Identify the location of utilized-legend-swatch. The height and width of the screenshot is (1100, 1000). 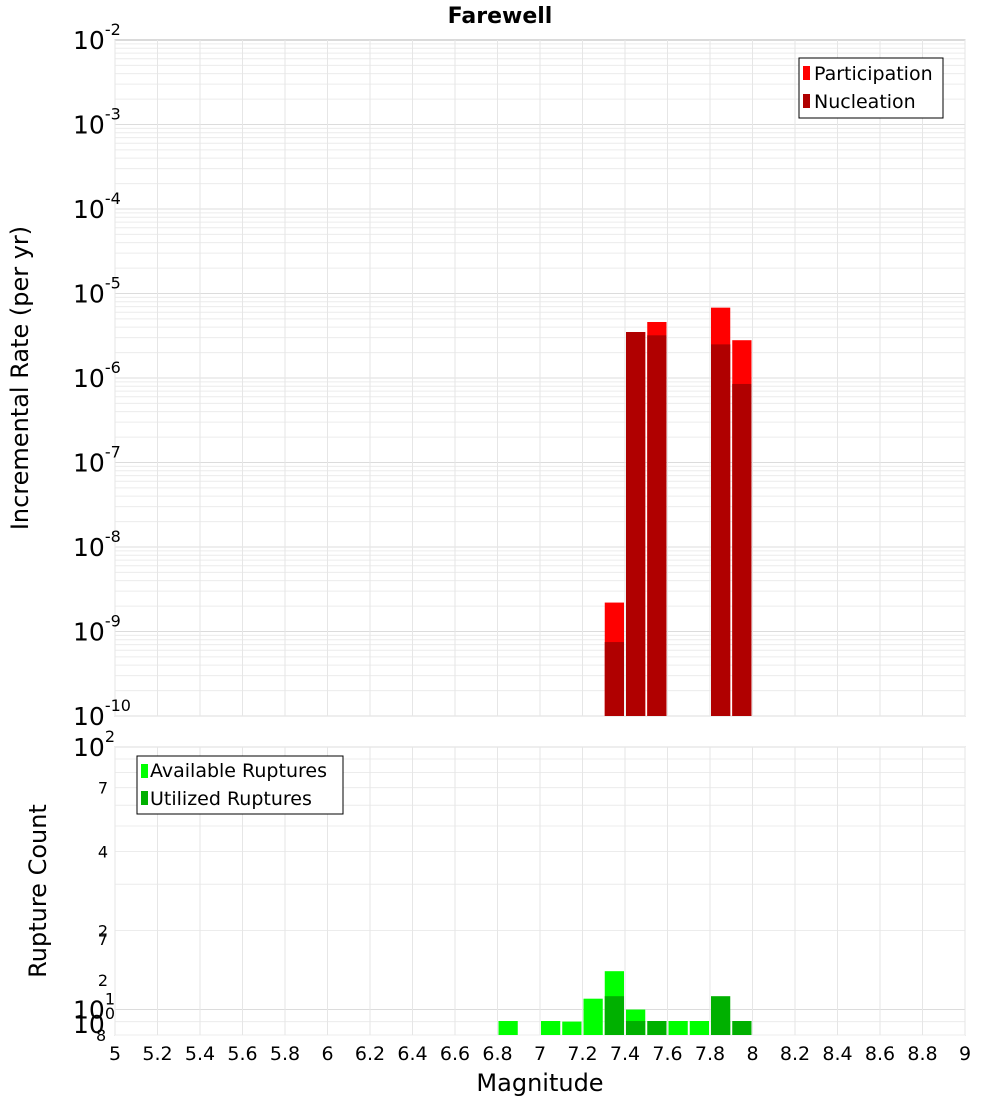
(144, 798).